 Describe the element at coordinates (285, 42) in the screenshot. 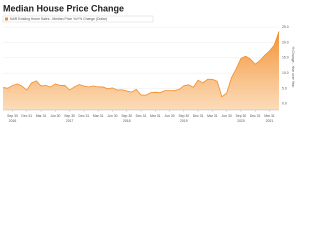

I see `y-tick-label: 20.0` at that location.